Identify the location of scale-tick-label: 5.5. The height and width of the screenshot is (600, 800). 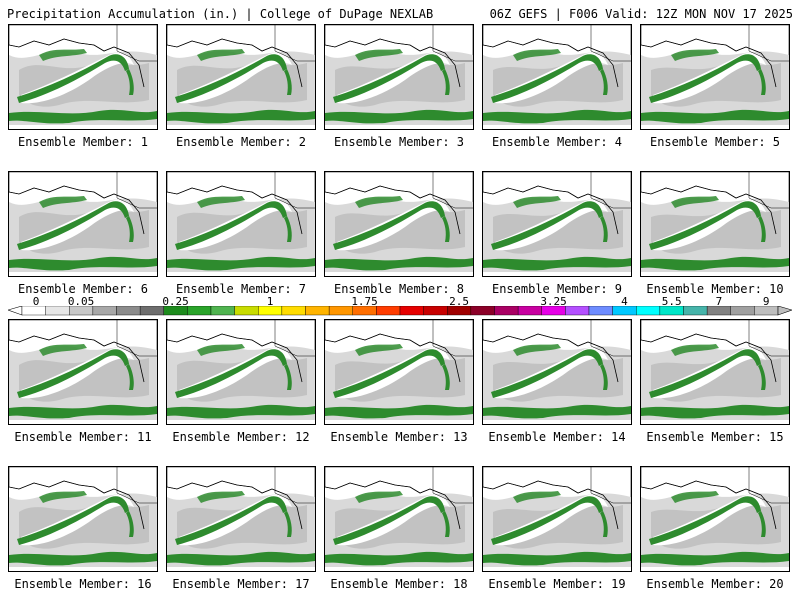
(671, 301).